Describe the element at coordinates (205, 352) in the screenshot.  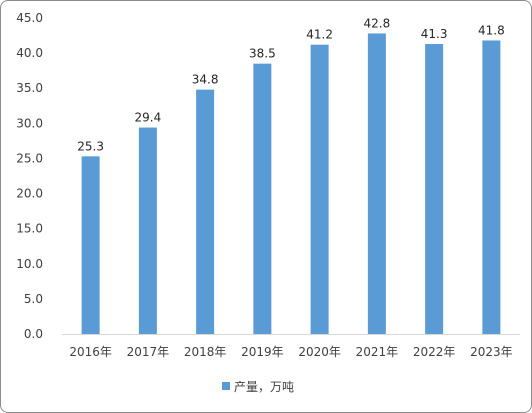
I see `x-tick-label: 2018年` at that location.